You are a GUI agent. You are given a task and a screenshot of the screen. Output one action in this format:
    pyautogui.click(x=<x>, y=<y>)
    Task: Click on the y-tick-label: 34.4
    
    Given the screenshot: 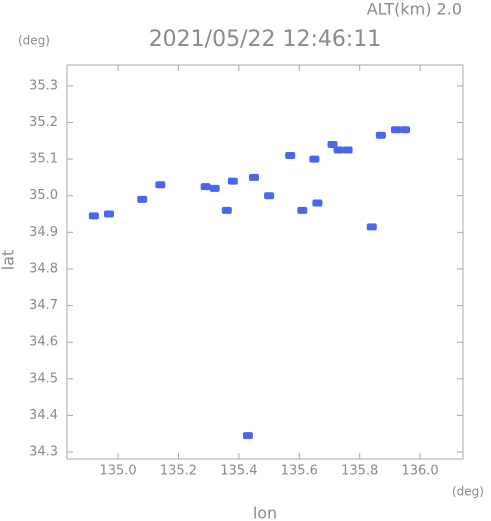 What is the action you would take?
    pyautogui.click(x=43, y=415)
    